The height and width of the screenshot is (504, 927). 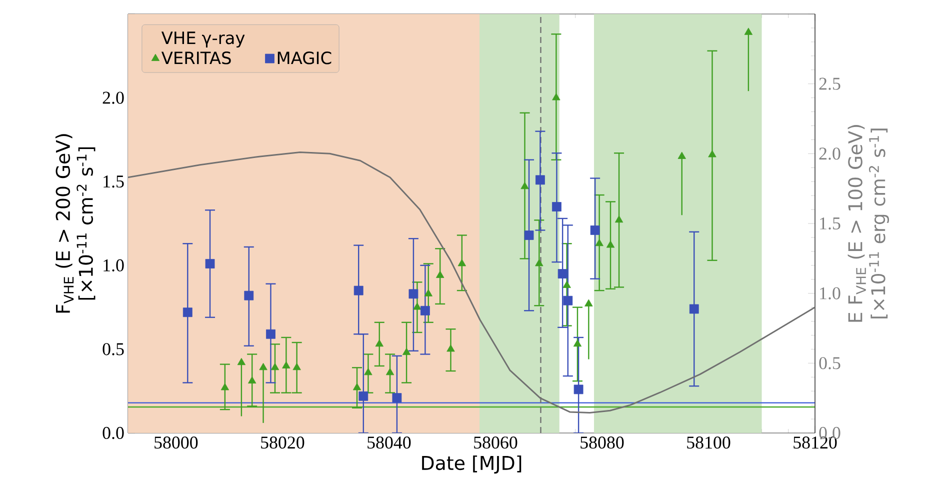 I want to click on legend-label: MAGIC, so click(x=305, y=57).